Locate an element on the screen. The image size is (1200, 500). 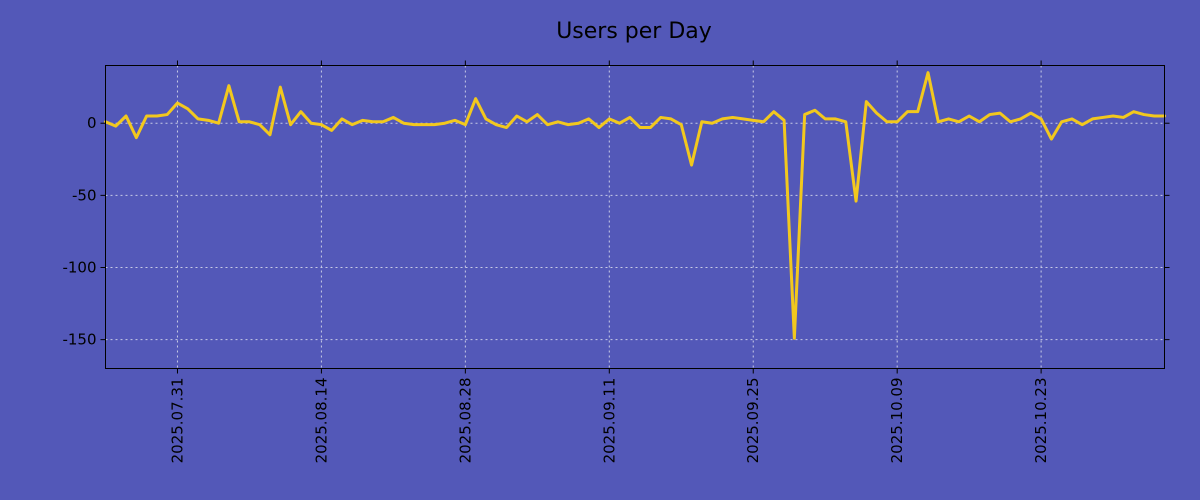
y-tick-label: -100 is located at coordinates (79, 268).